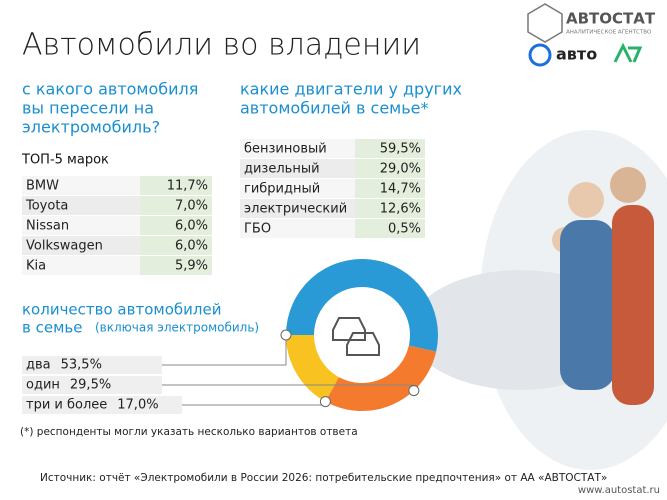 The image size is (667, 500). I want to click on leader-line, so click(224, 350).